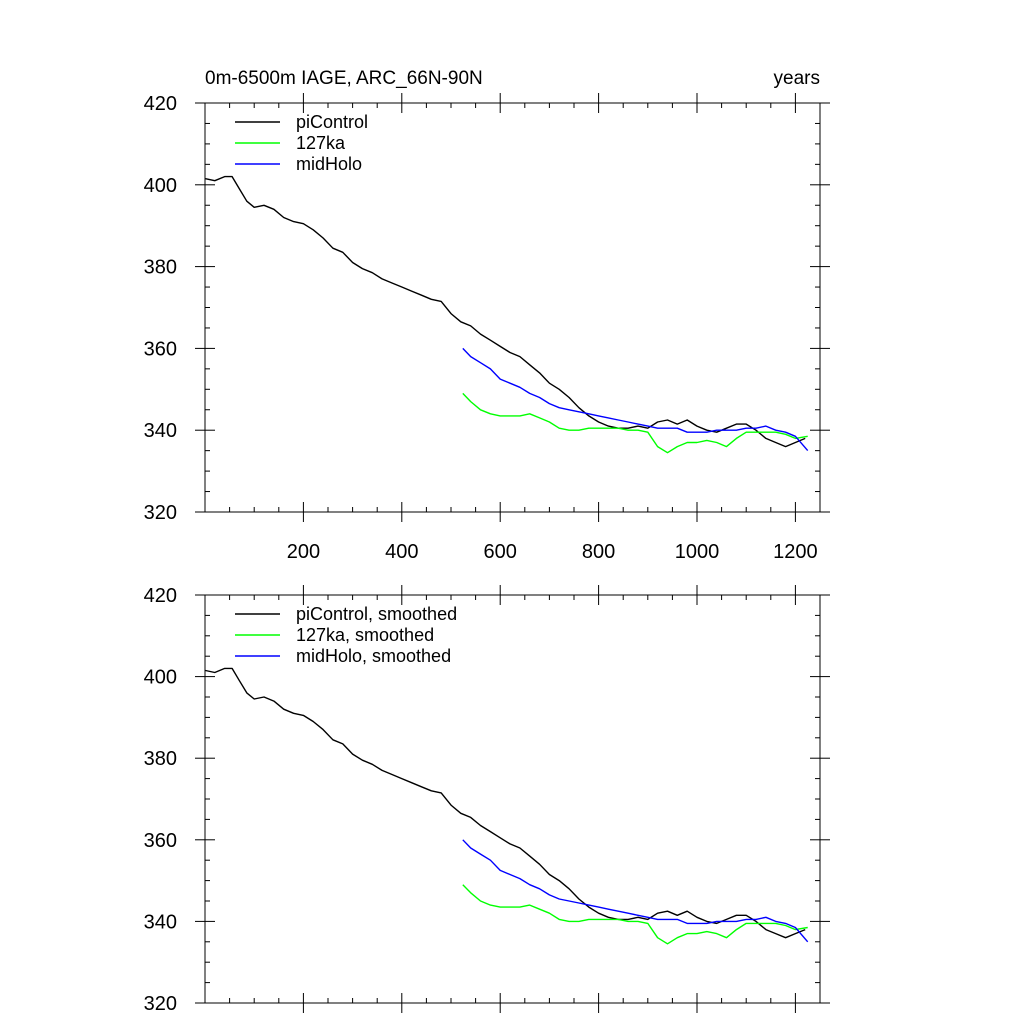  What do you see at coordinates (500, 552) in the screenshot?
I see `x-tick-label: 600` at bounding box center [500, 552].